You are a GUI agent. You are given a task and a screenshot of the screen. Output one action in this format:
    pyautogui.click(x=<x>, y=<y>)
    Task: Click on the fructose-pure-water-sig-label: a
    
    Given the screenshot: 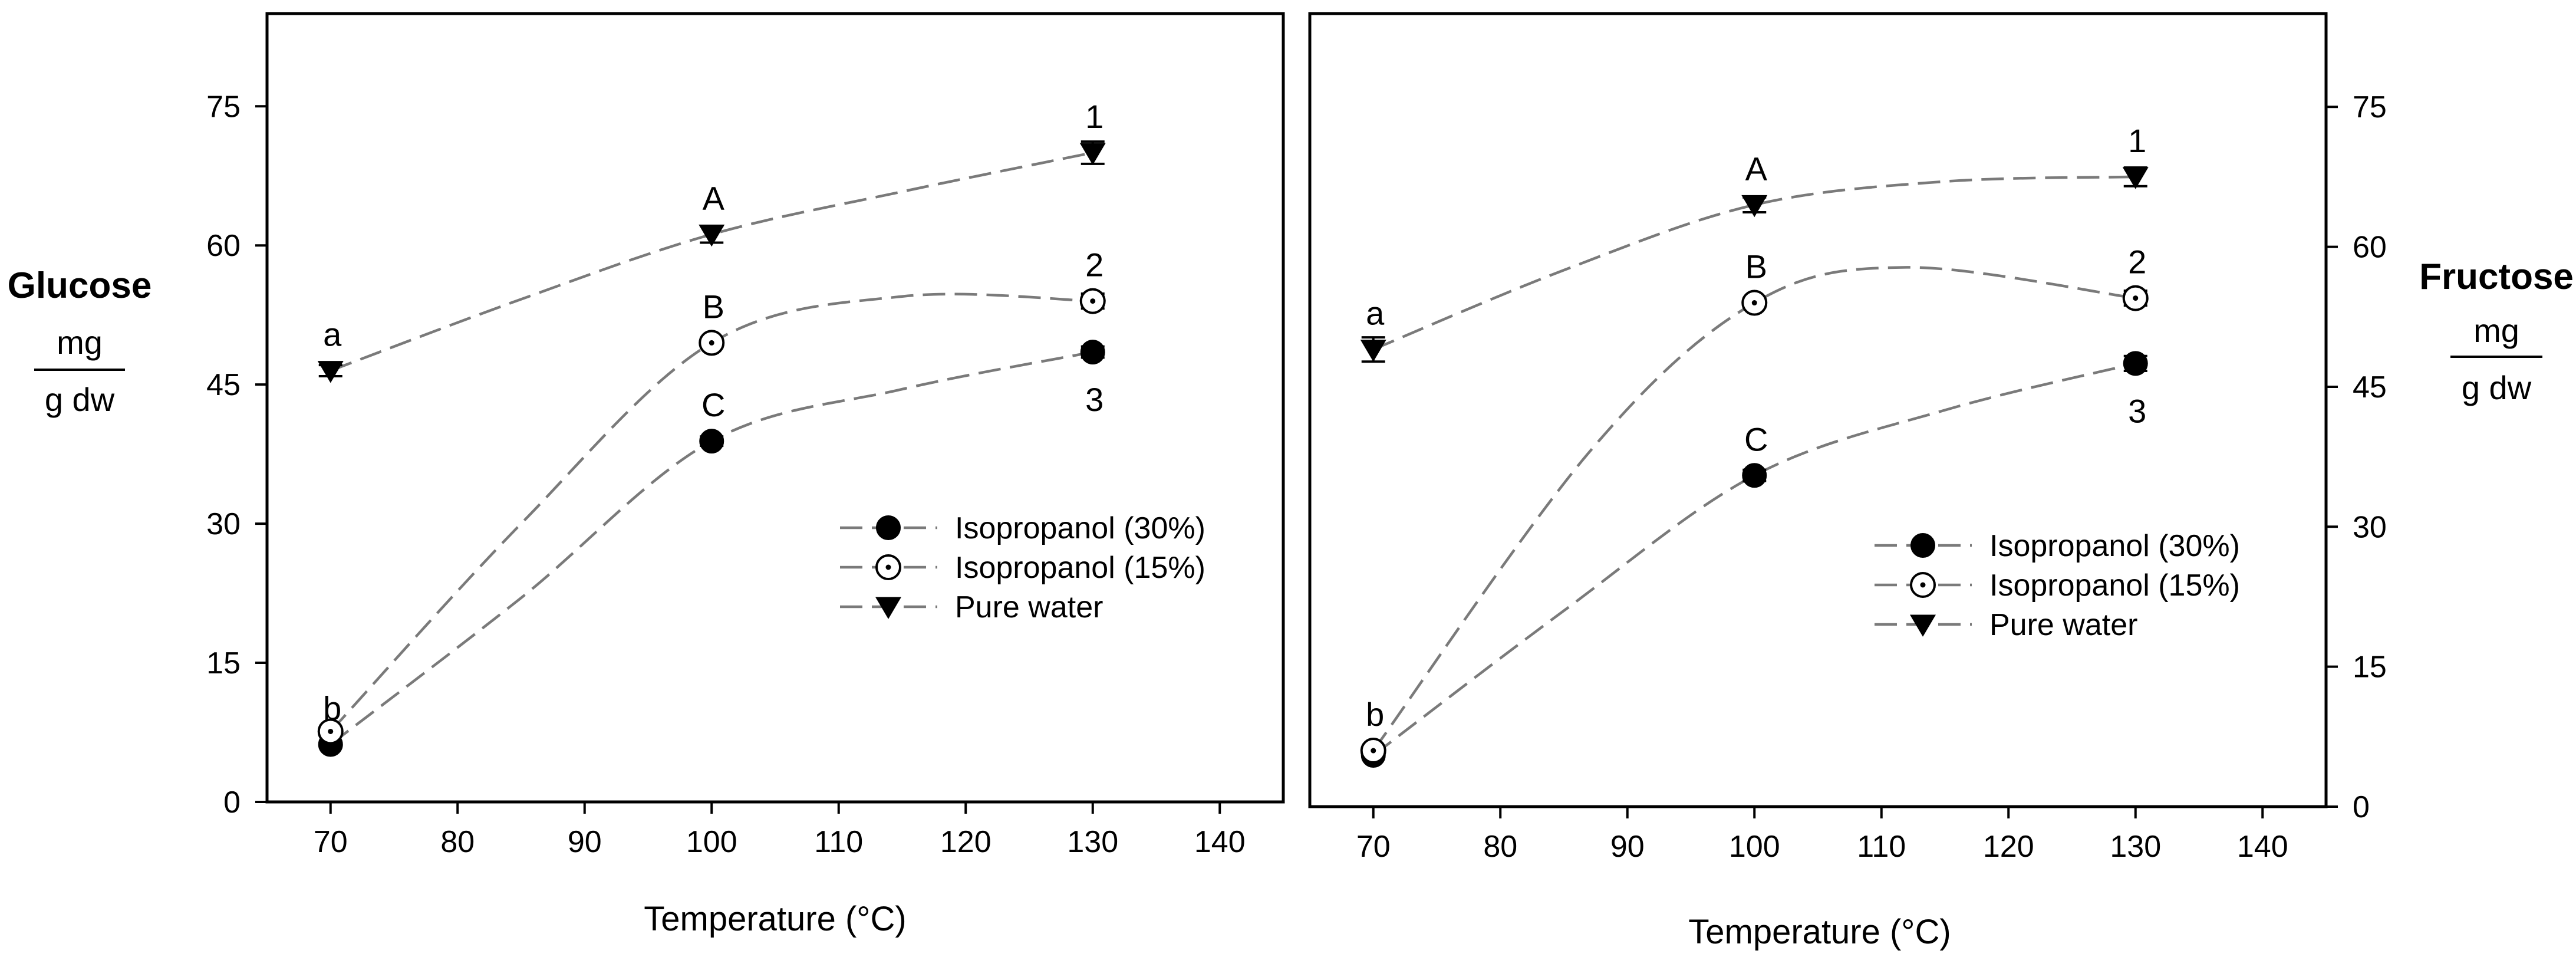 What is the action you would take?
    pyautogui.click(x=1375, y=314)
    